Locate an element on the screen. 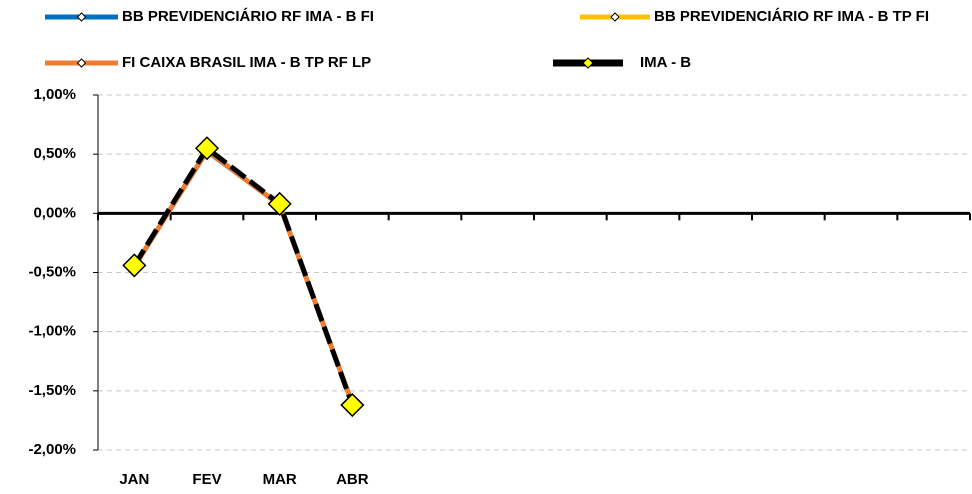  legend-label: IMA - B is located at coordinates (665, 62).